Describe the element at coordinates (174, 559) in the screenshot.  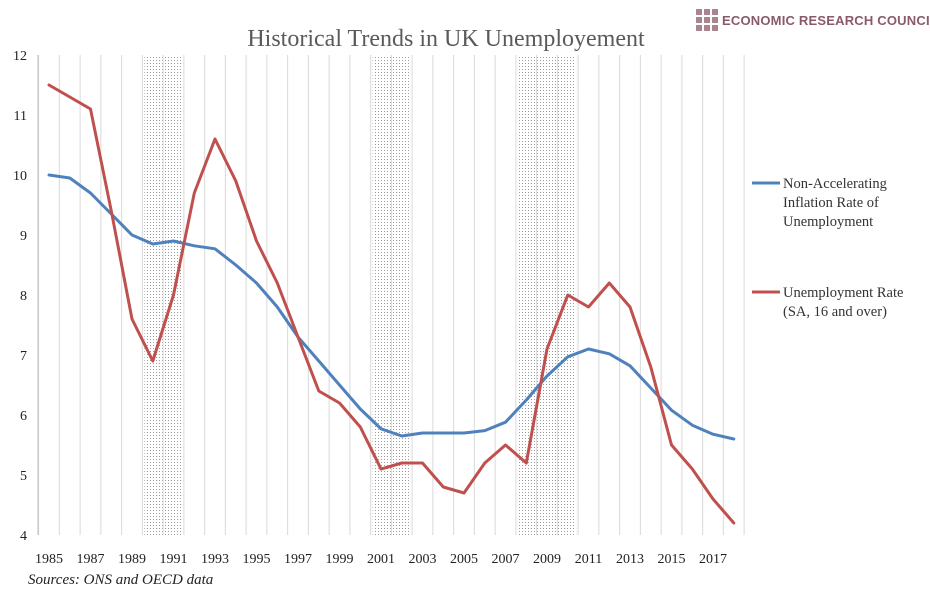
I see `x-tick-label: 1991` at that location.